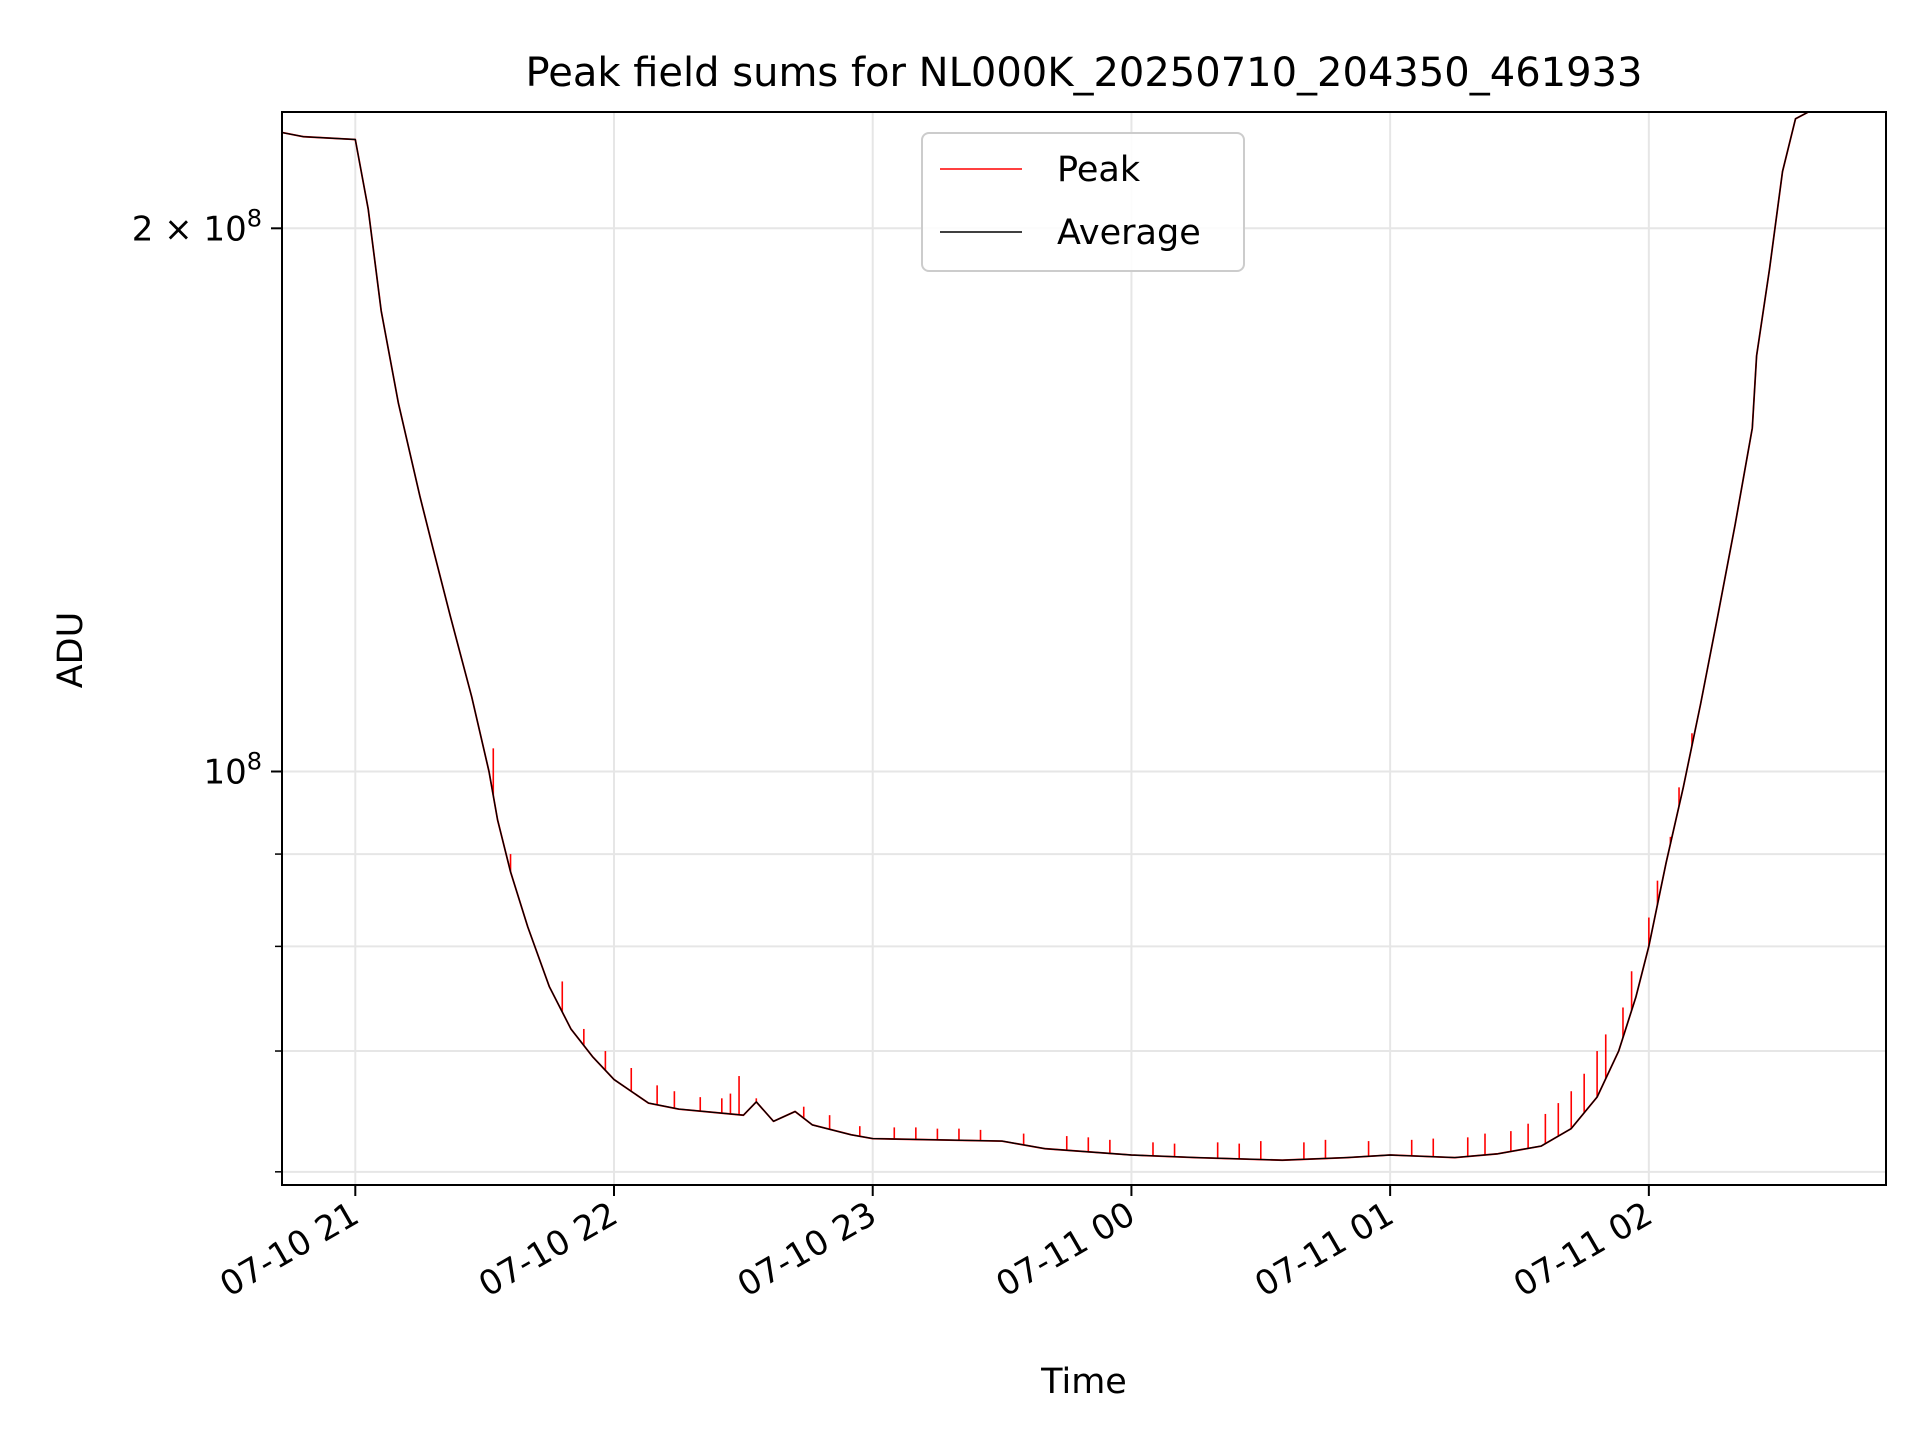 This screenshot has height=1440, width=1920. What do you see at coordinates (71, 650) in the screenshot?
I see `y-axis-label: ADU` at bounding box center [71, 650].